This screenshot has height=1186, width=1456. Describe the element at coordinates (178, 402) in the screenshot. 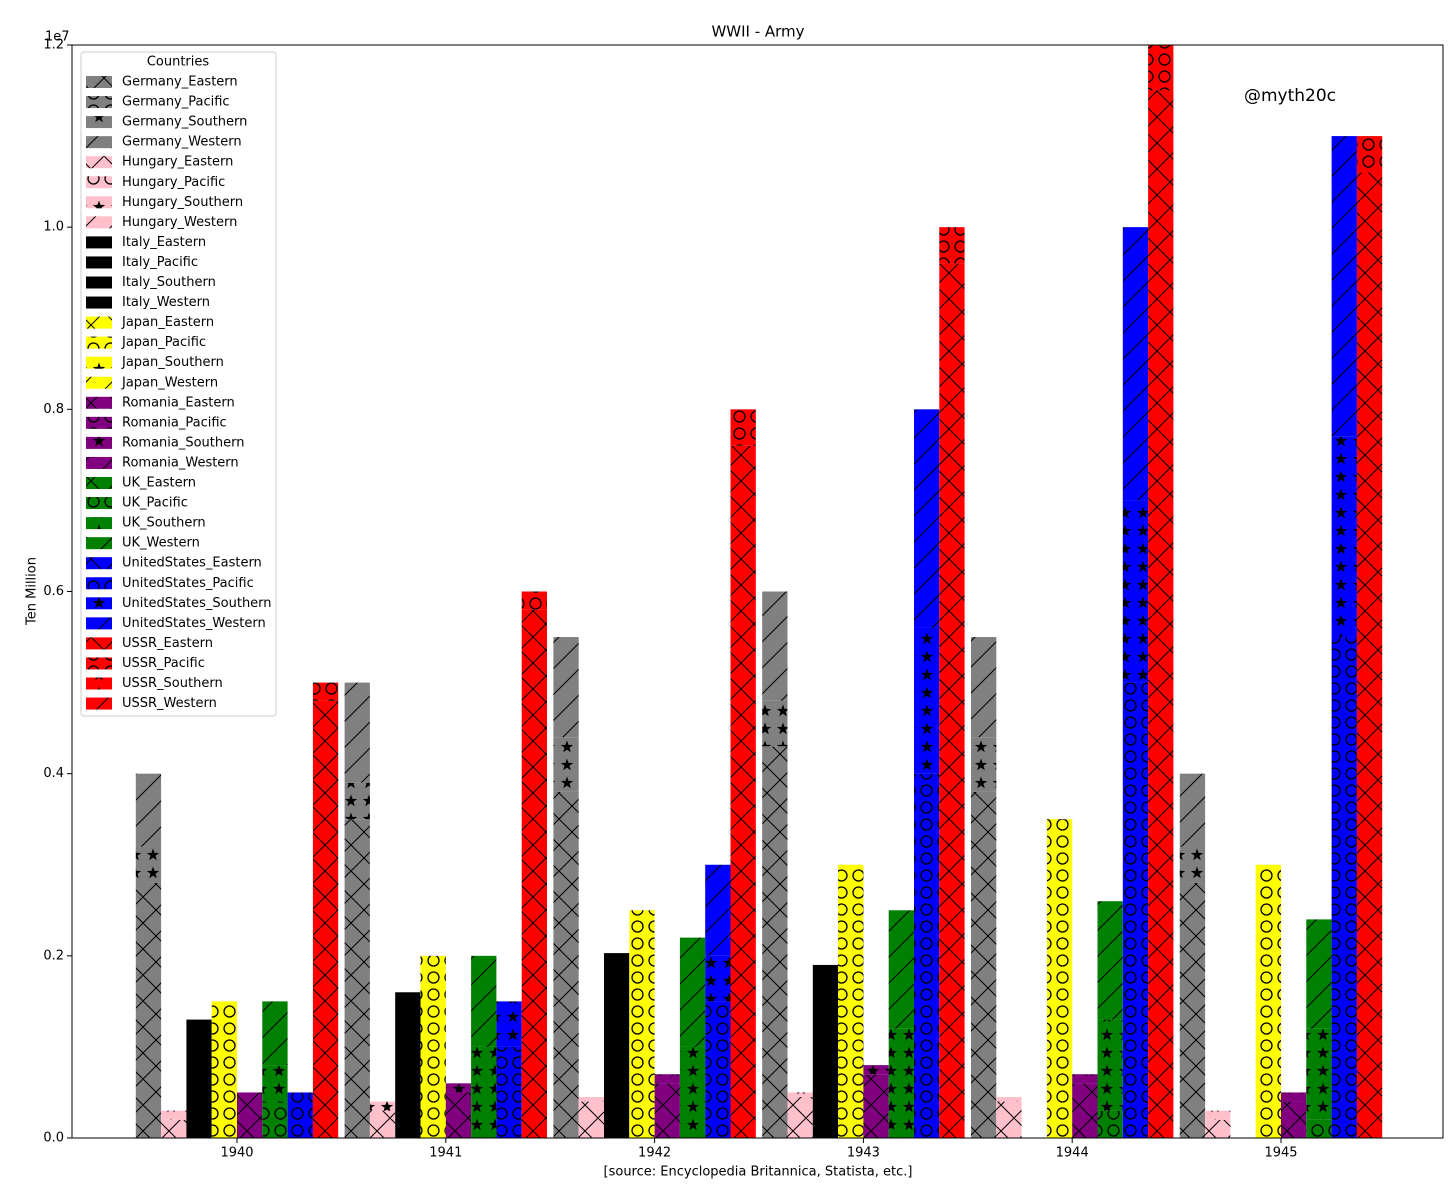

I see `legend-label: Romania_Eastern` at that location.